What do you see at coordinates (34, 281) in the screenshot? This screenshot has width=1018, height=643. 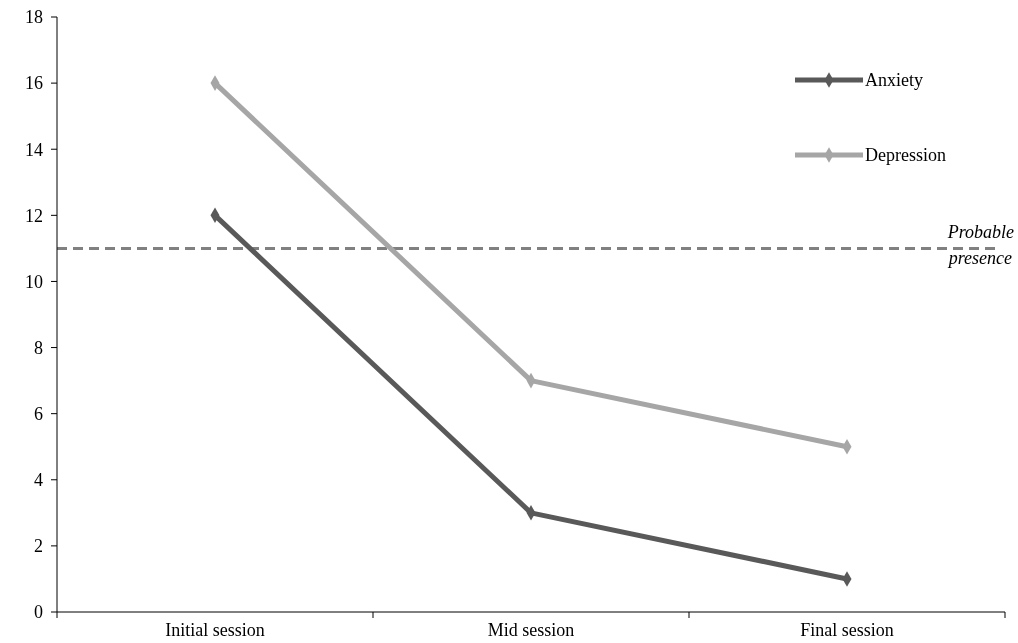 I see `y-tick-label: 10` at bounding box center [34, 281].